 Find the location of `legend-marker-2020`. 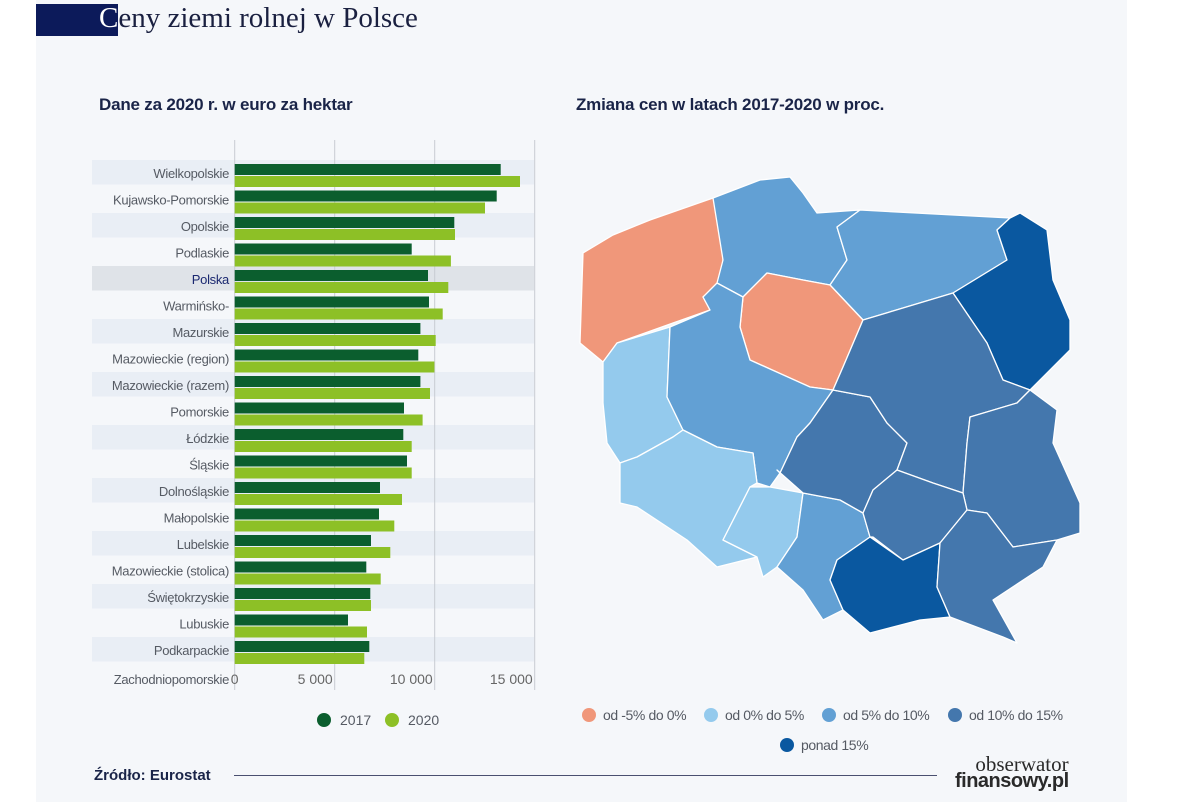

legend-marker-2020 is located at coordinates (392, 720).